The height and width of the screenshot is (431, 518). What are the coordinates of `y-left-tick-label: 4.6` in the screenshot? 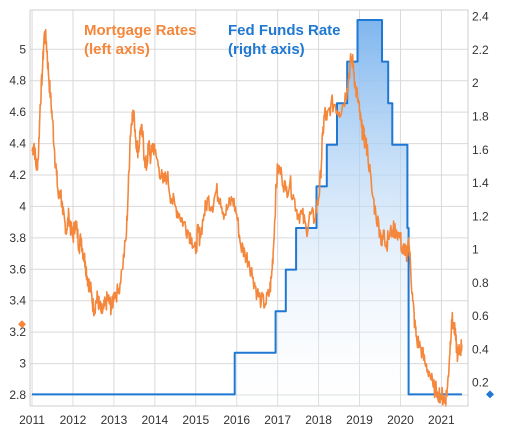 It's located at (17, 112).